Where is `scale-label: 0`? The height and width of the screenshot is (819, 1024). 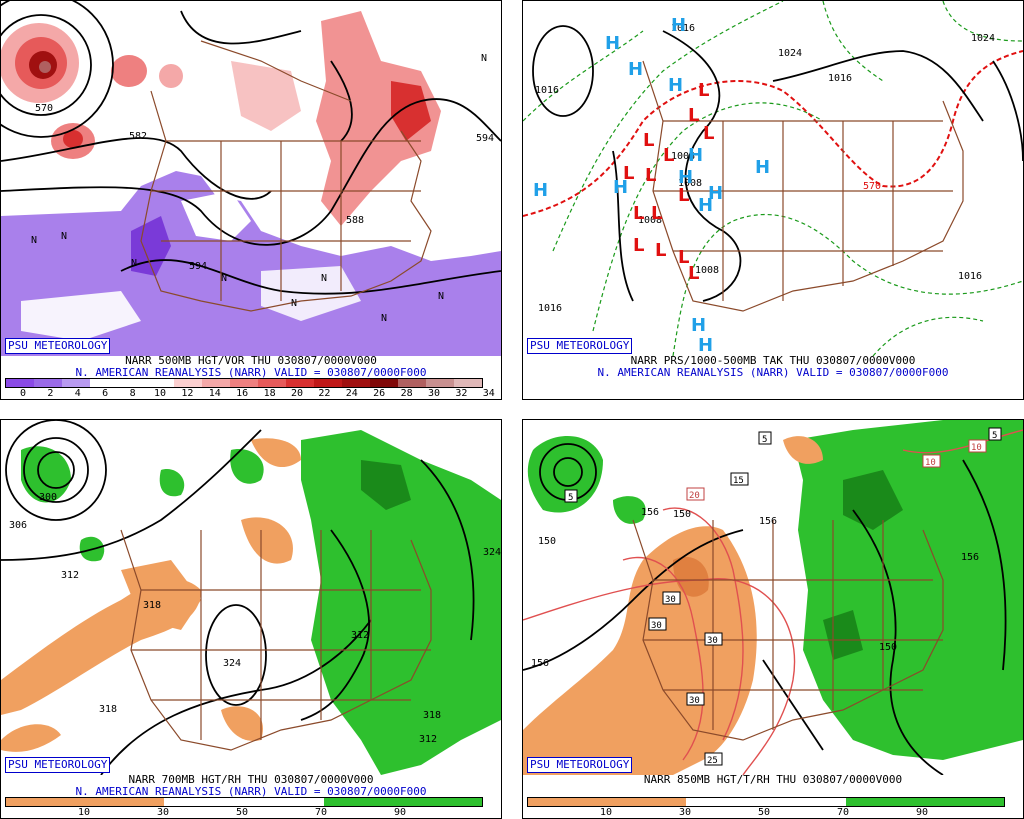 scale-label: 0 is located at coordinates (23, 393).